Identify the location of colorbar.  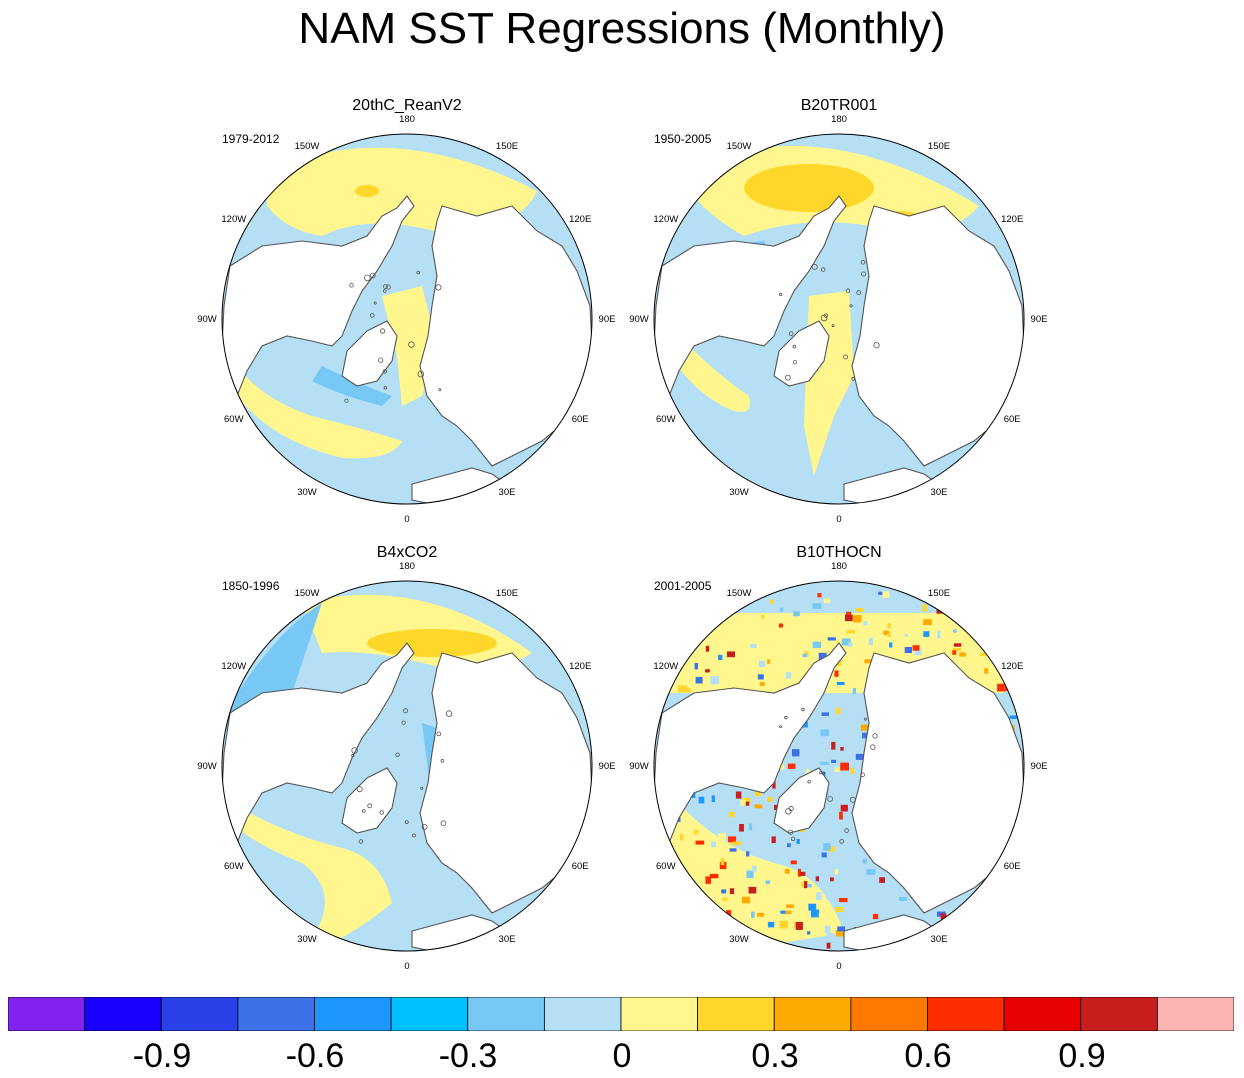
(621, 1014).